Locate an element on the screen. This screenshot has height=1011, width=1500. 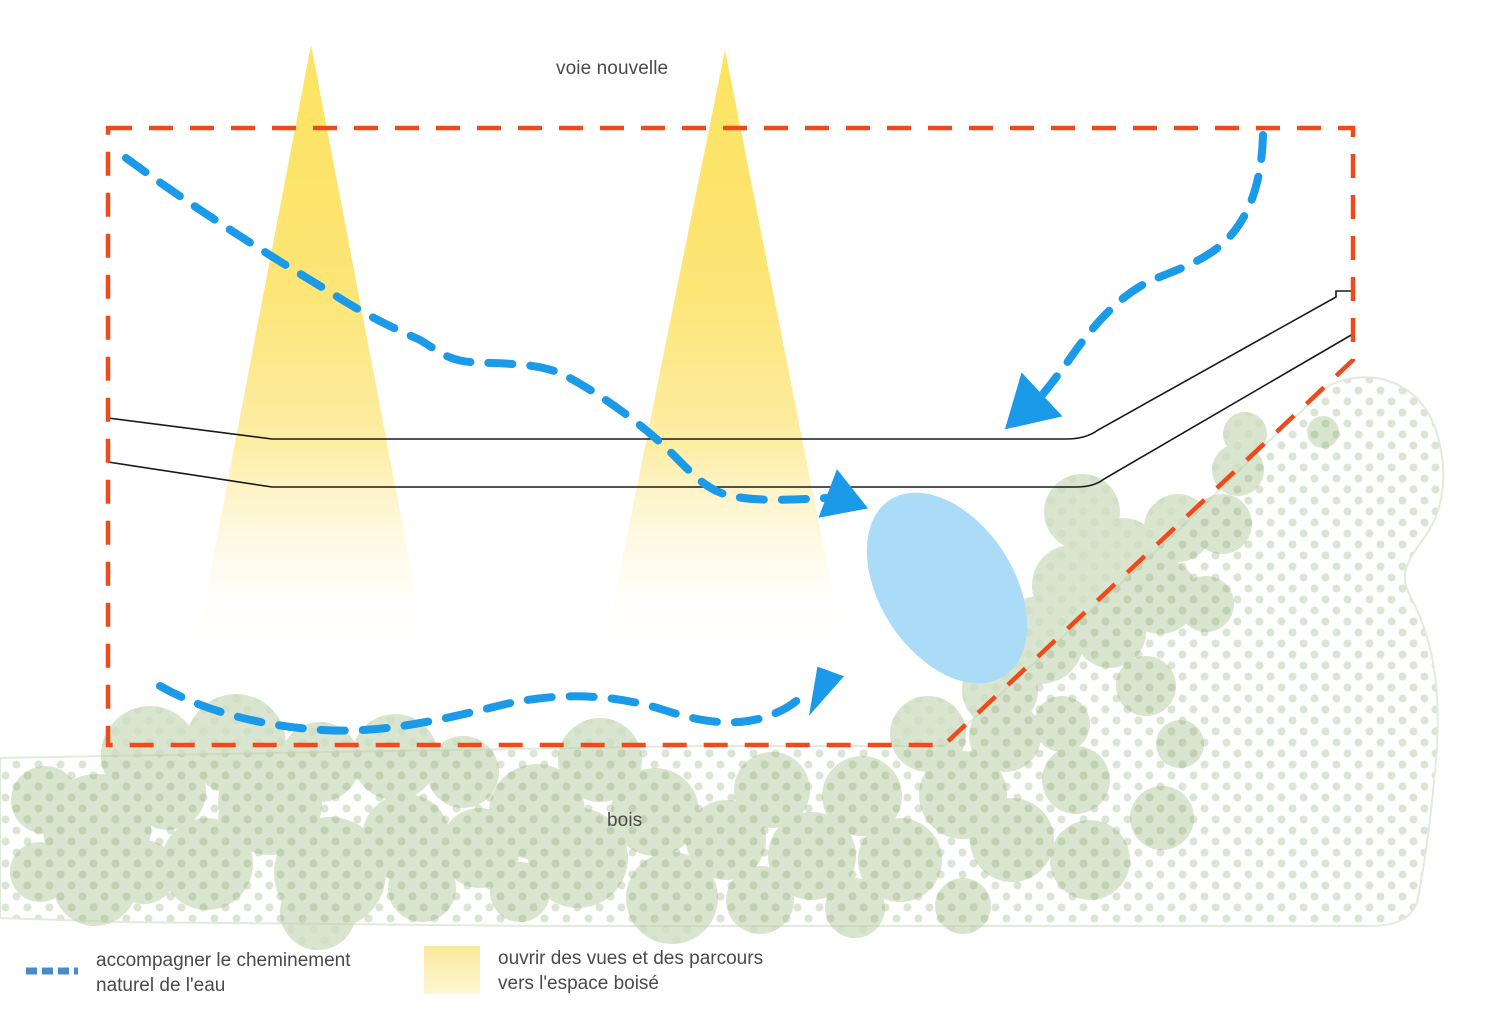
road-edge-upper is located at coordinates (730, 365).